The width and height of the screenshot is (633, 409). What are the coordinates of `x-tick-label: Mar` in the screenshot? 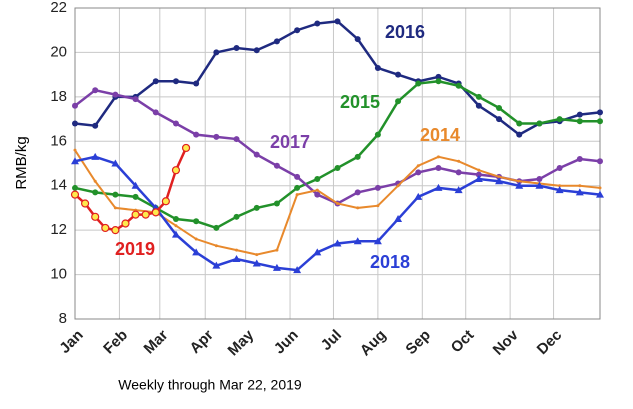 It's located at (156, 342).